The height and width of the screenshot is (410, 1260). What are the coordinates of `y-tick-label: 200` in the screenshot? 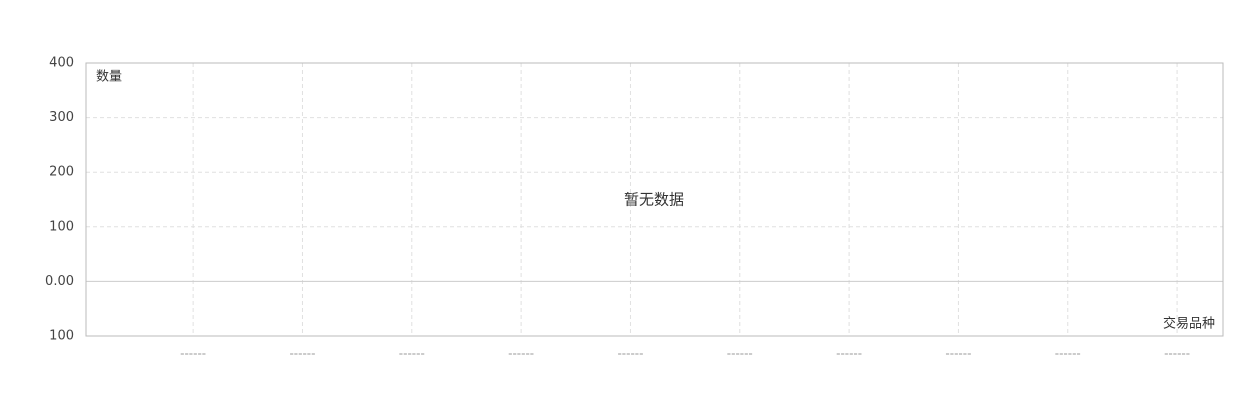 It's located at (61, 172).